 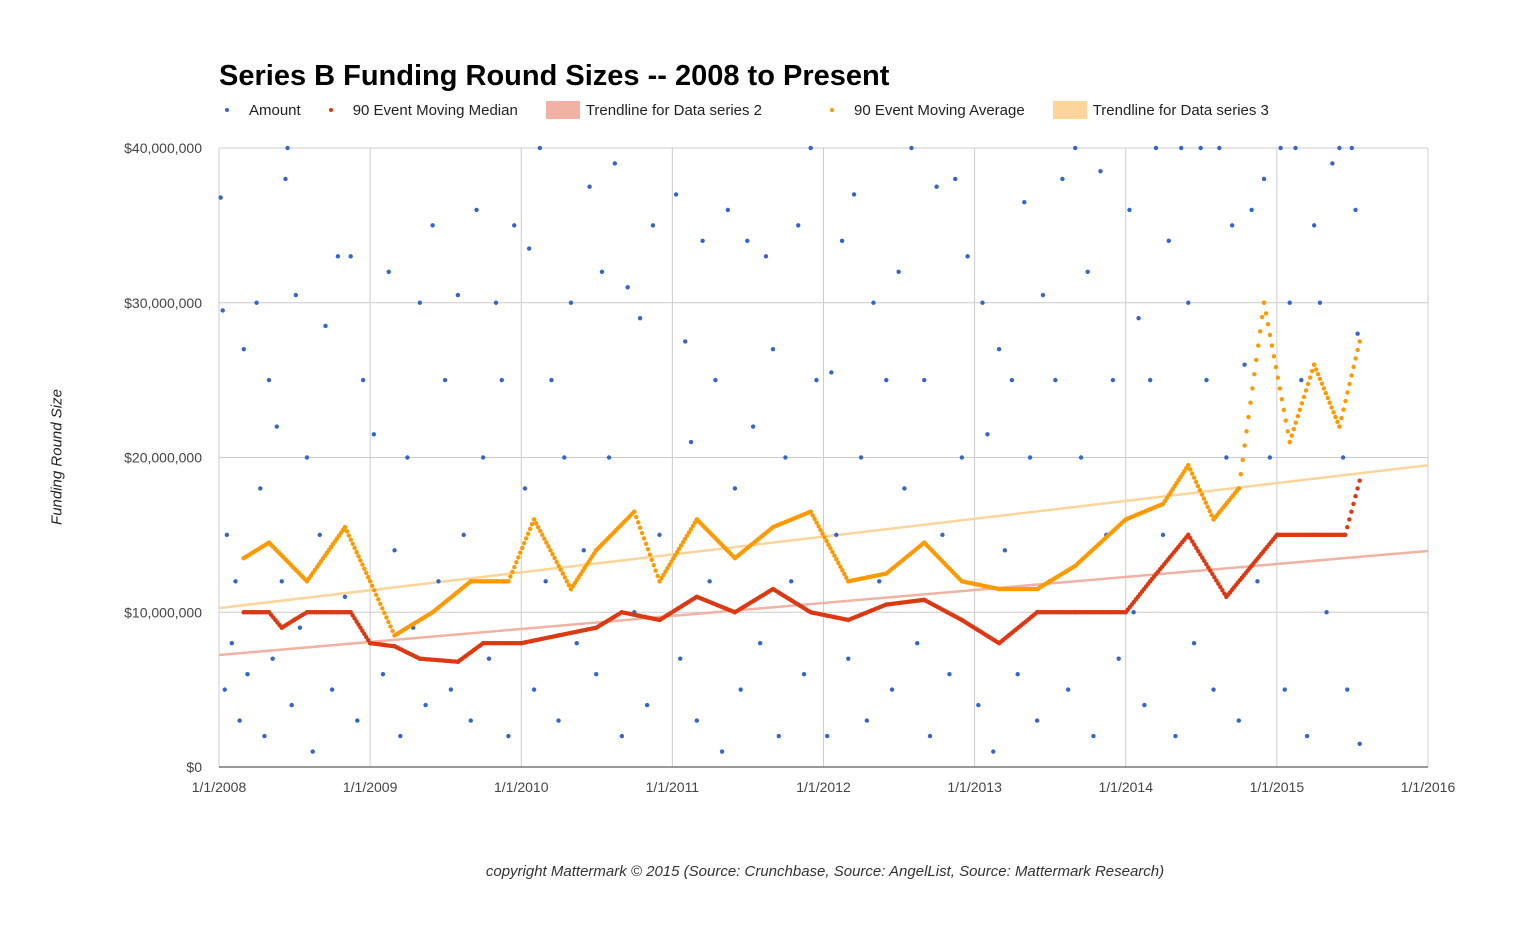 What do you see at coordinates (927, 110) in the screenshot?
I see `legend-item-average: 90 Event Moving Average` at bounding box center [927, 110].